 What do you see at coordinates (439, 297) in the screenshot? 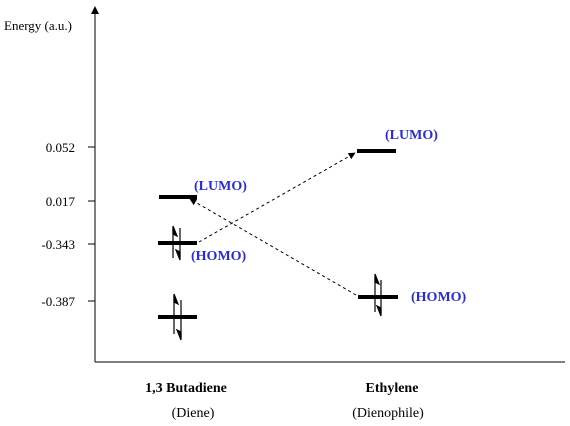
I see `ethylene-homo-label: (HOMO)` at bounding box center [439, 297].